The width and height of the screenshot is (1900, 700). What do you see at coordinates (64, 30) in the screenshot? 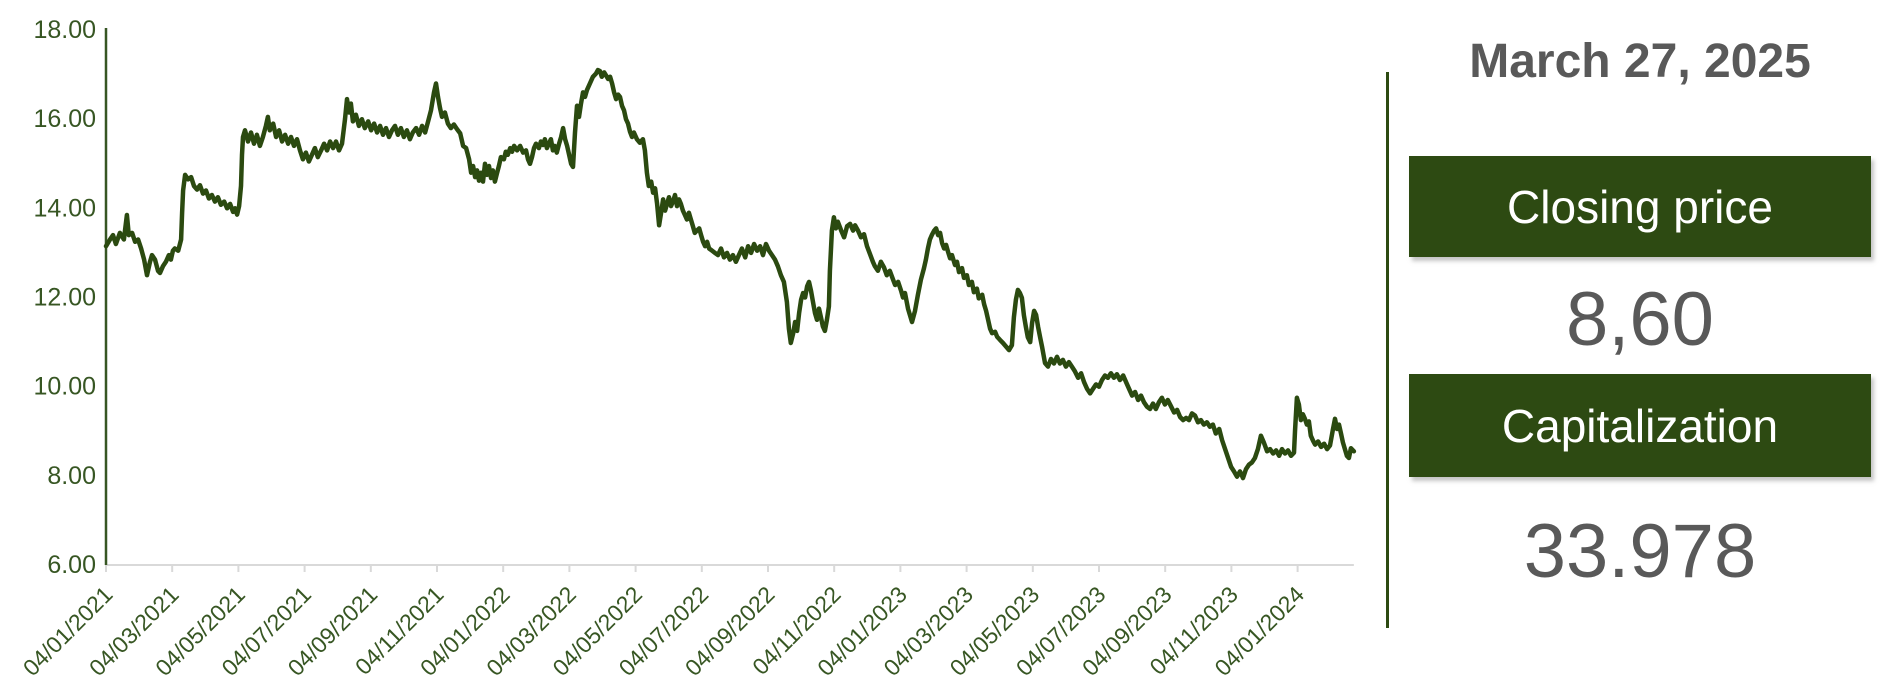
I see `y-tick-label: 18.00` at bounding box center [64, 30].